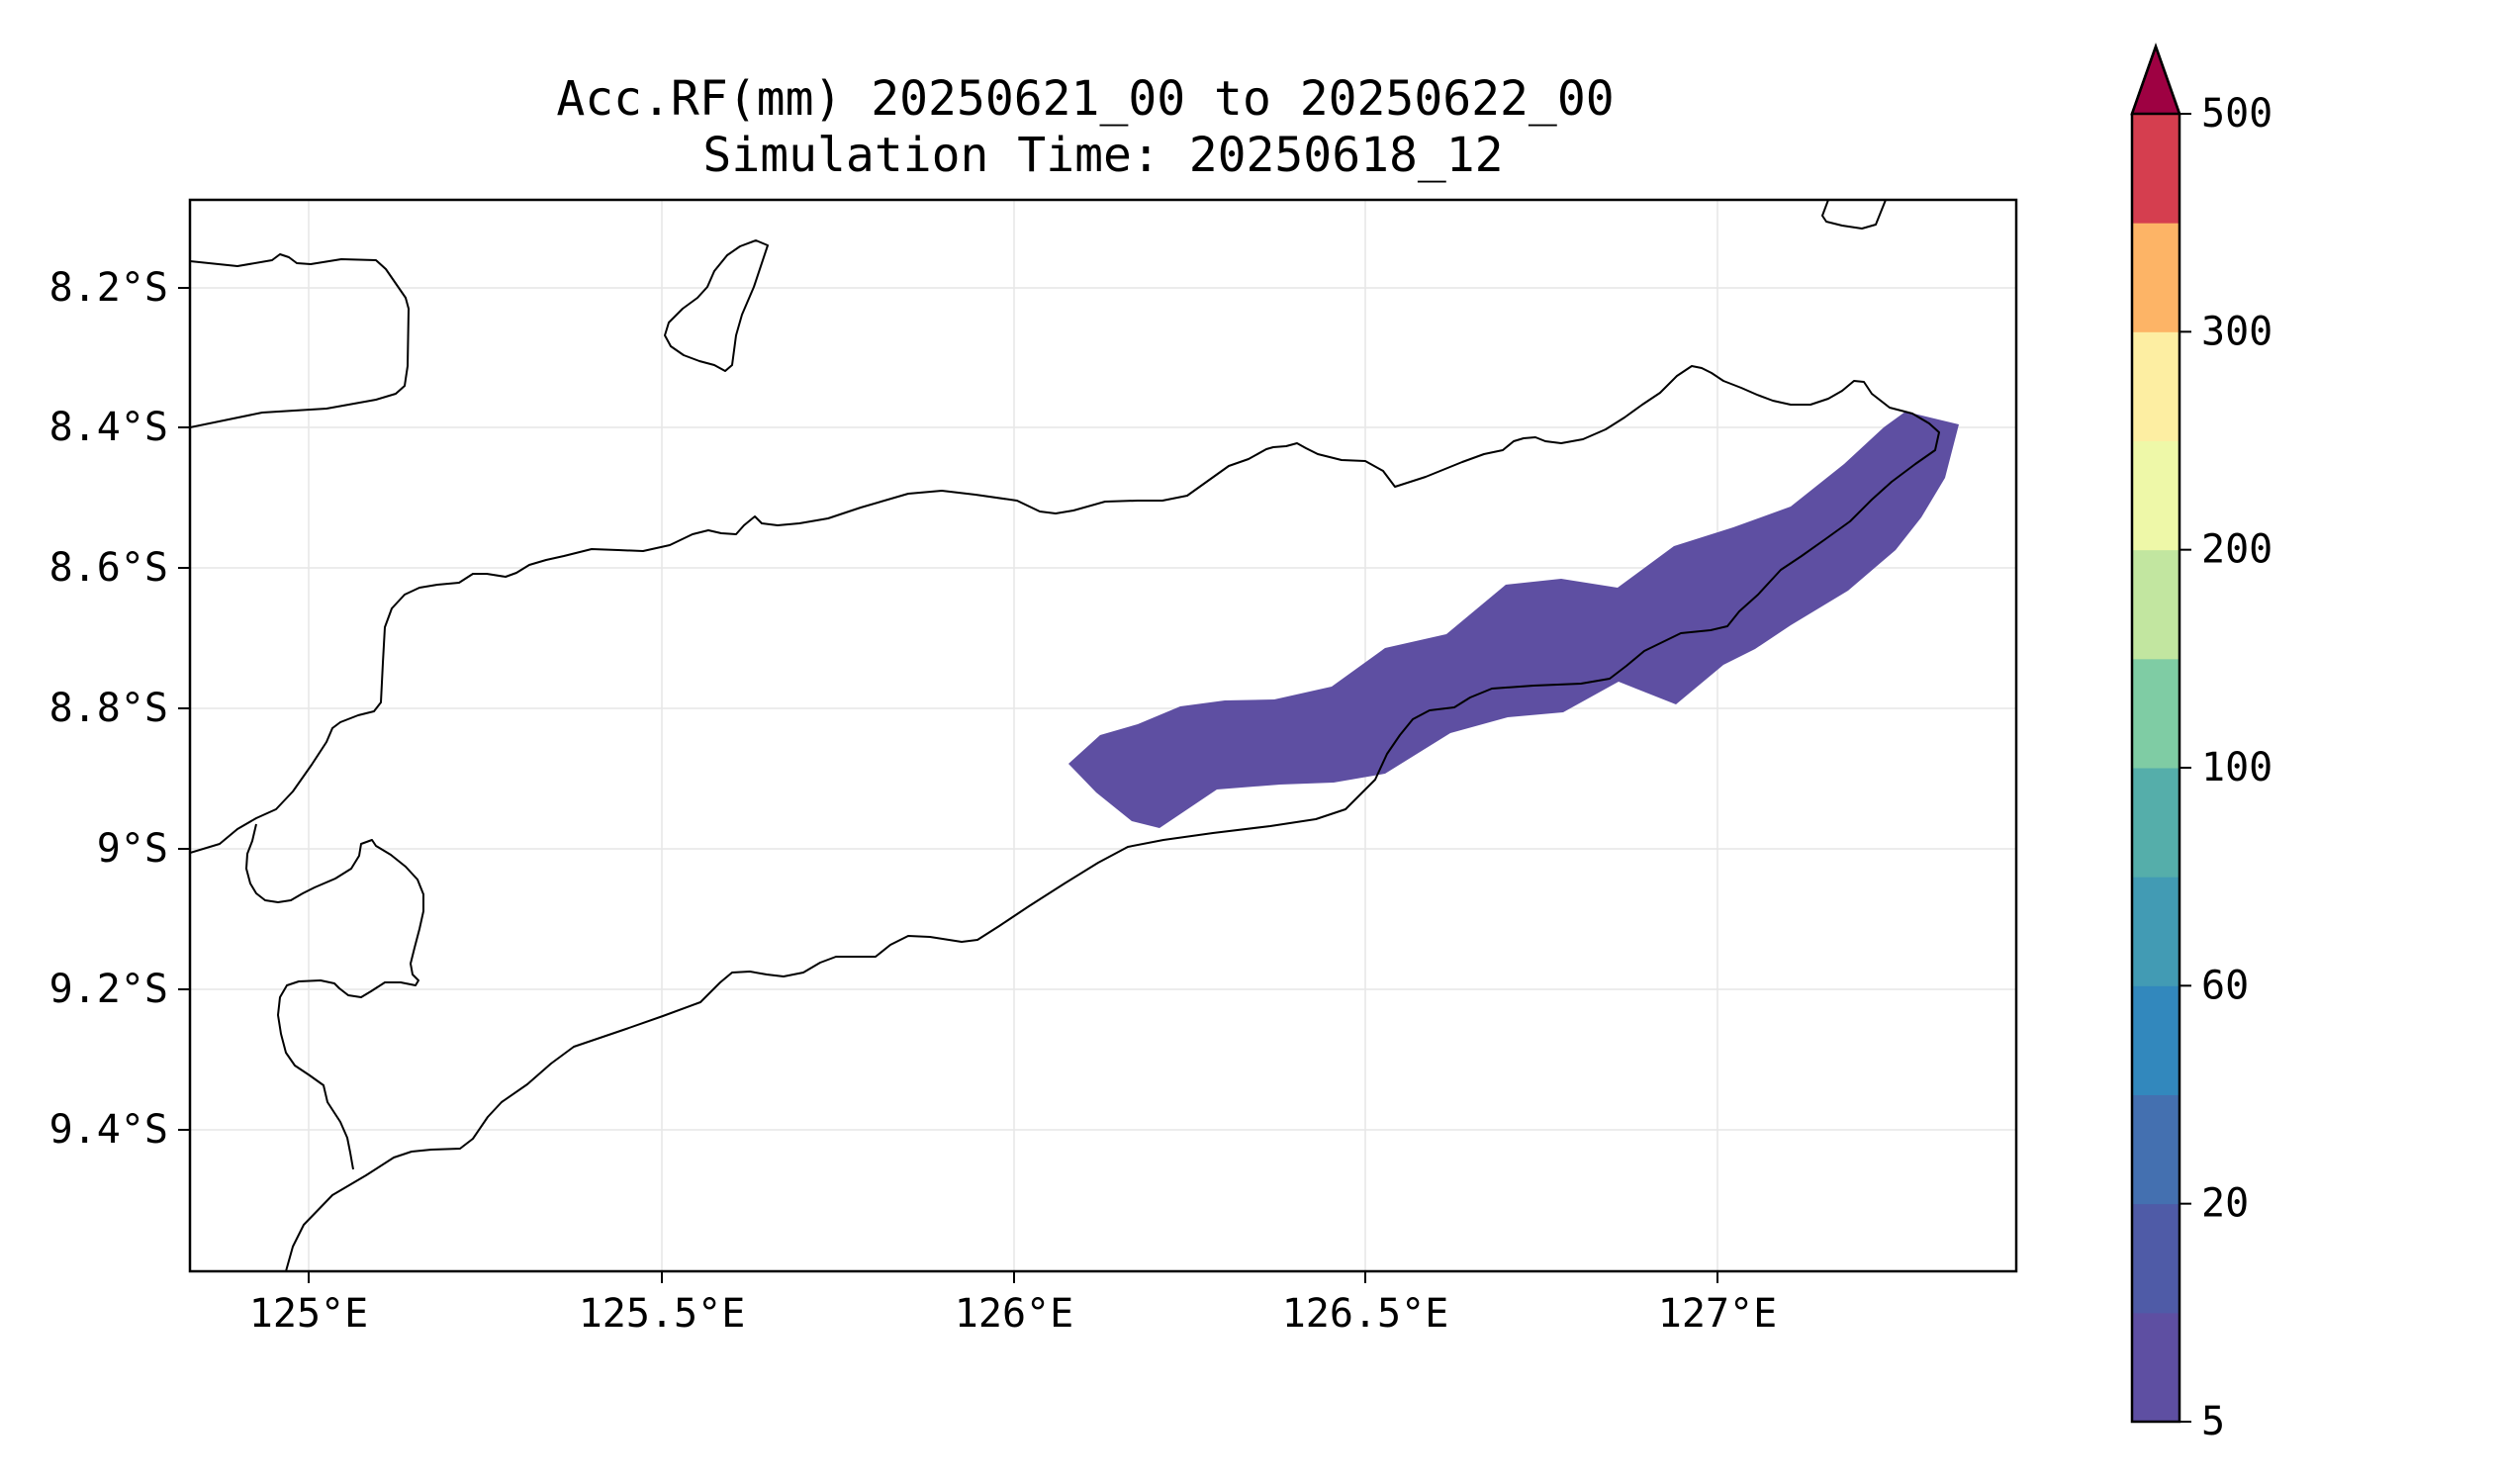 This screenshot has width=2504, height=1484. What do you see at coordinates (716, 305) in the screenshot?
I see `coastline-small-island` at bounding box center [716, 305].